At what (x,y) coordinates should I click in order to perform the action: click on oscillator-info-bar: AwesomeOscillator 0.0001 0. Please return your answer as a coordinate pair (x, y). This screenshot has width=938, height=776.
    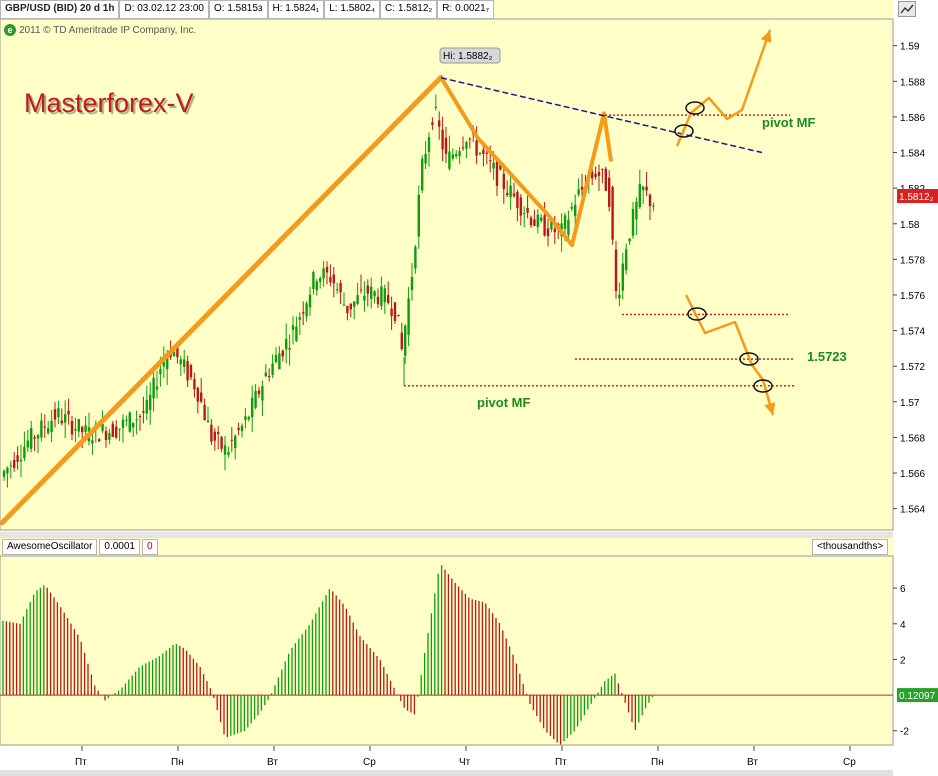
    Looking at the image, I should click on (80, 547).